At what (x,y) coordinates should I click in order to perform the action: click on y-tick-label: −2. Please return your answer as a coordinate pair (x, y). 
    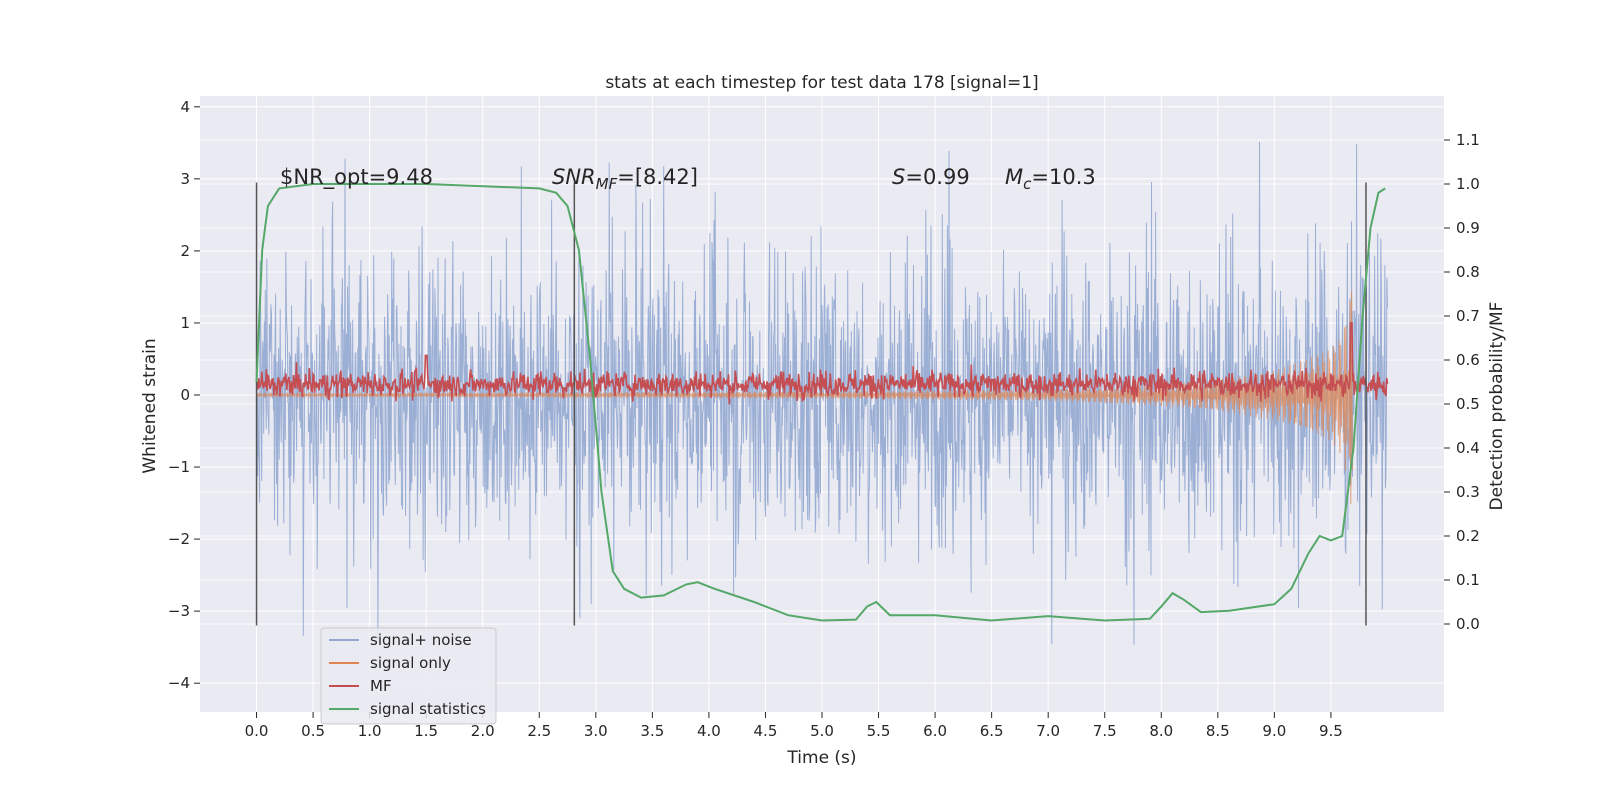
    Looking at the image, I should click on (179, 539).